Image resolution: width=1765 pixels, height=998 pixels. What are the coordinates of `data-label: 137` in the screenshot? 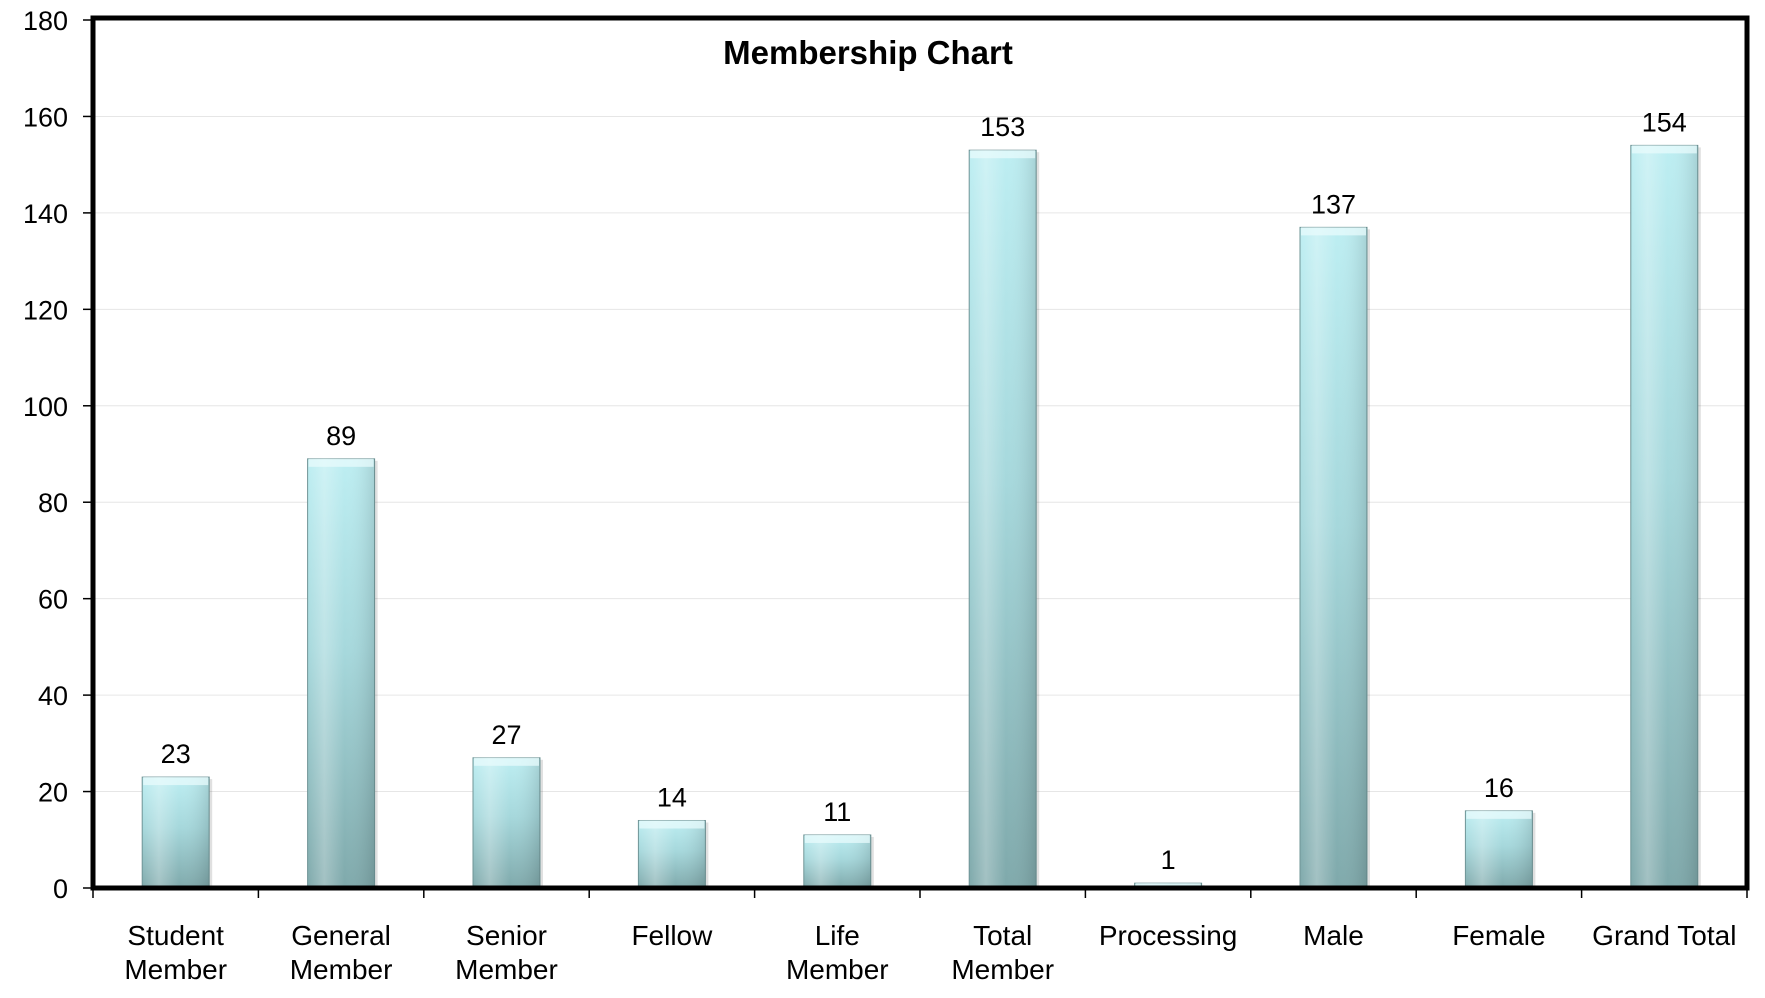 It's located at (1333, 204).